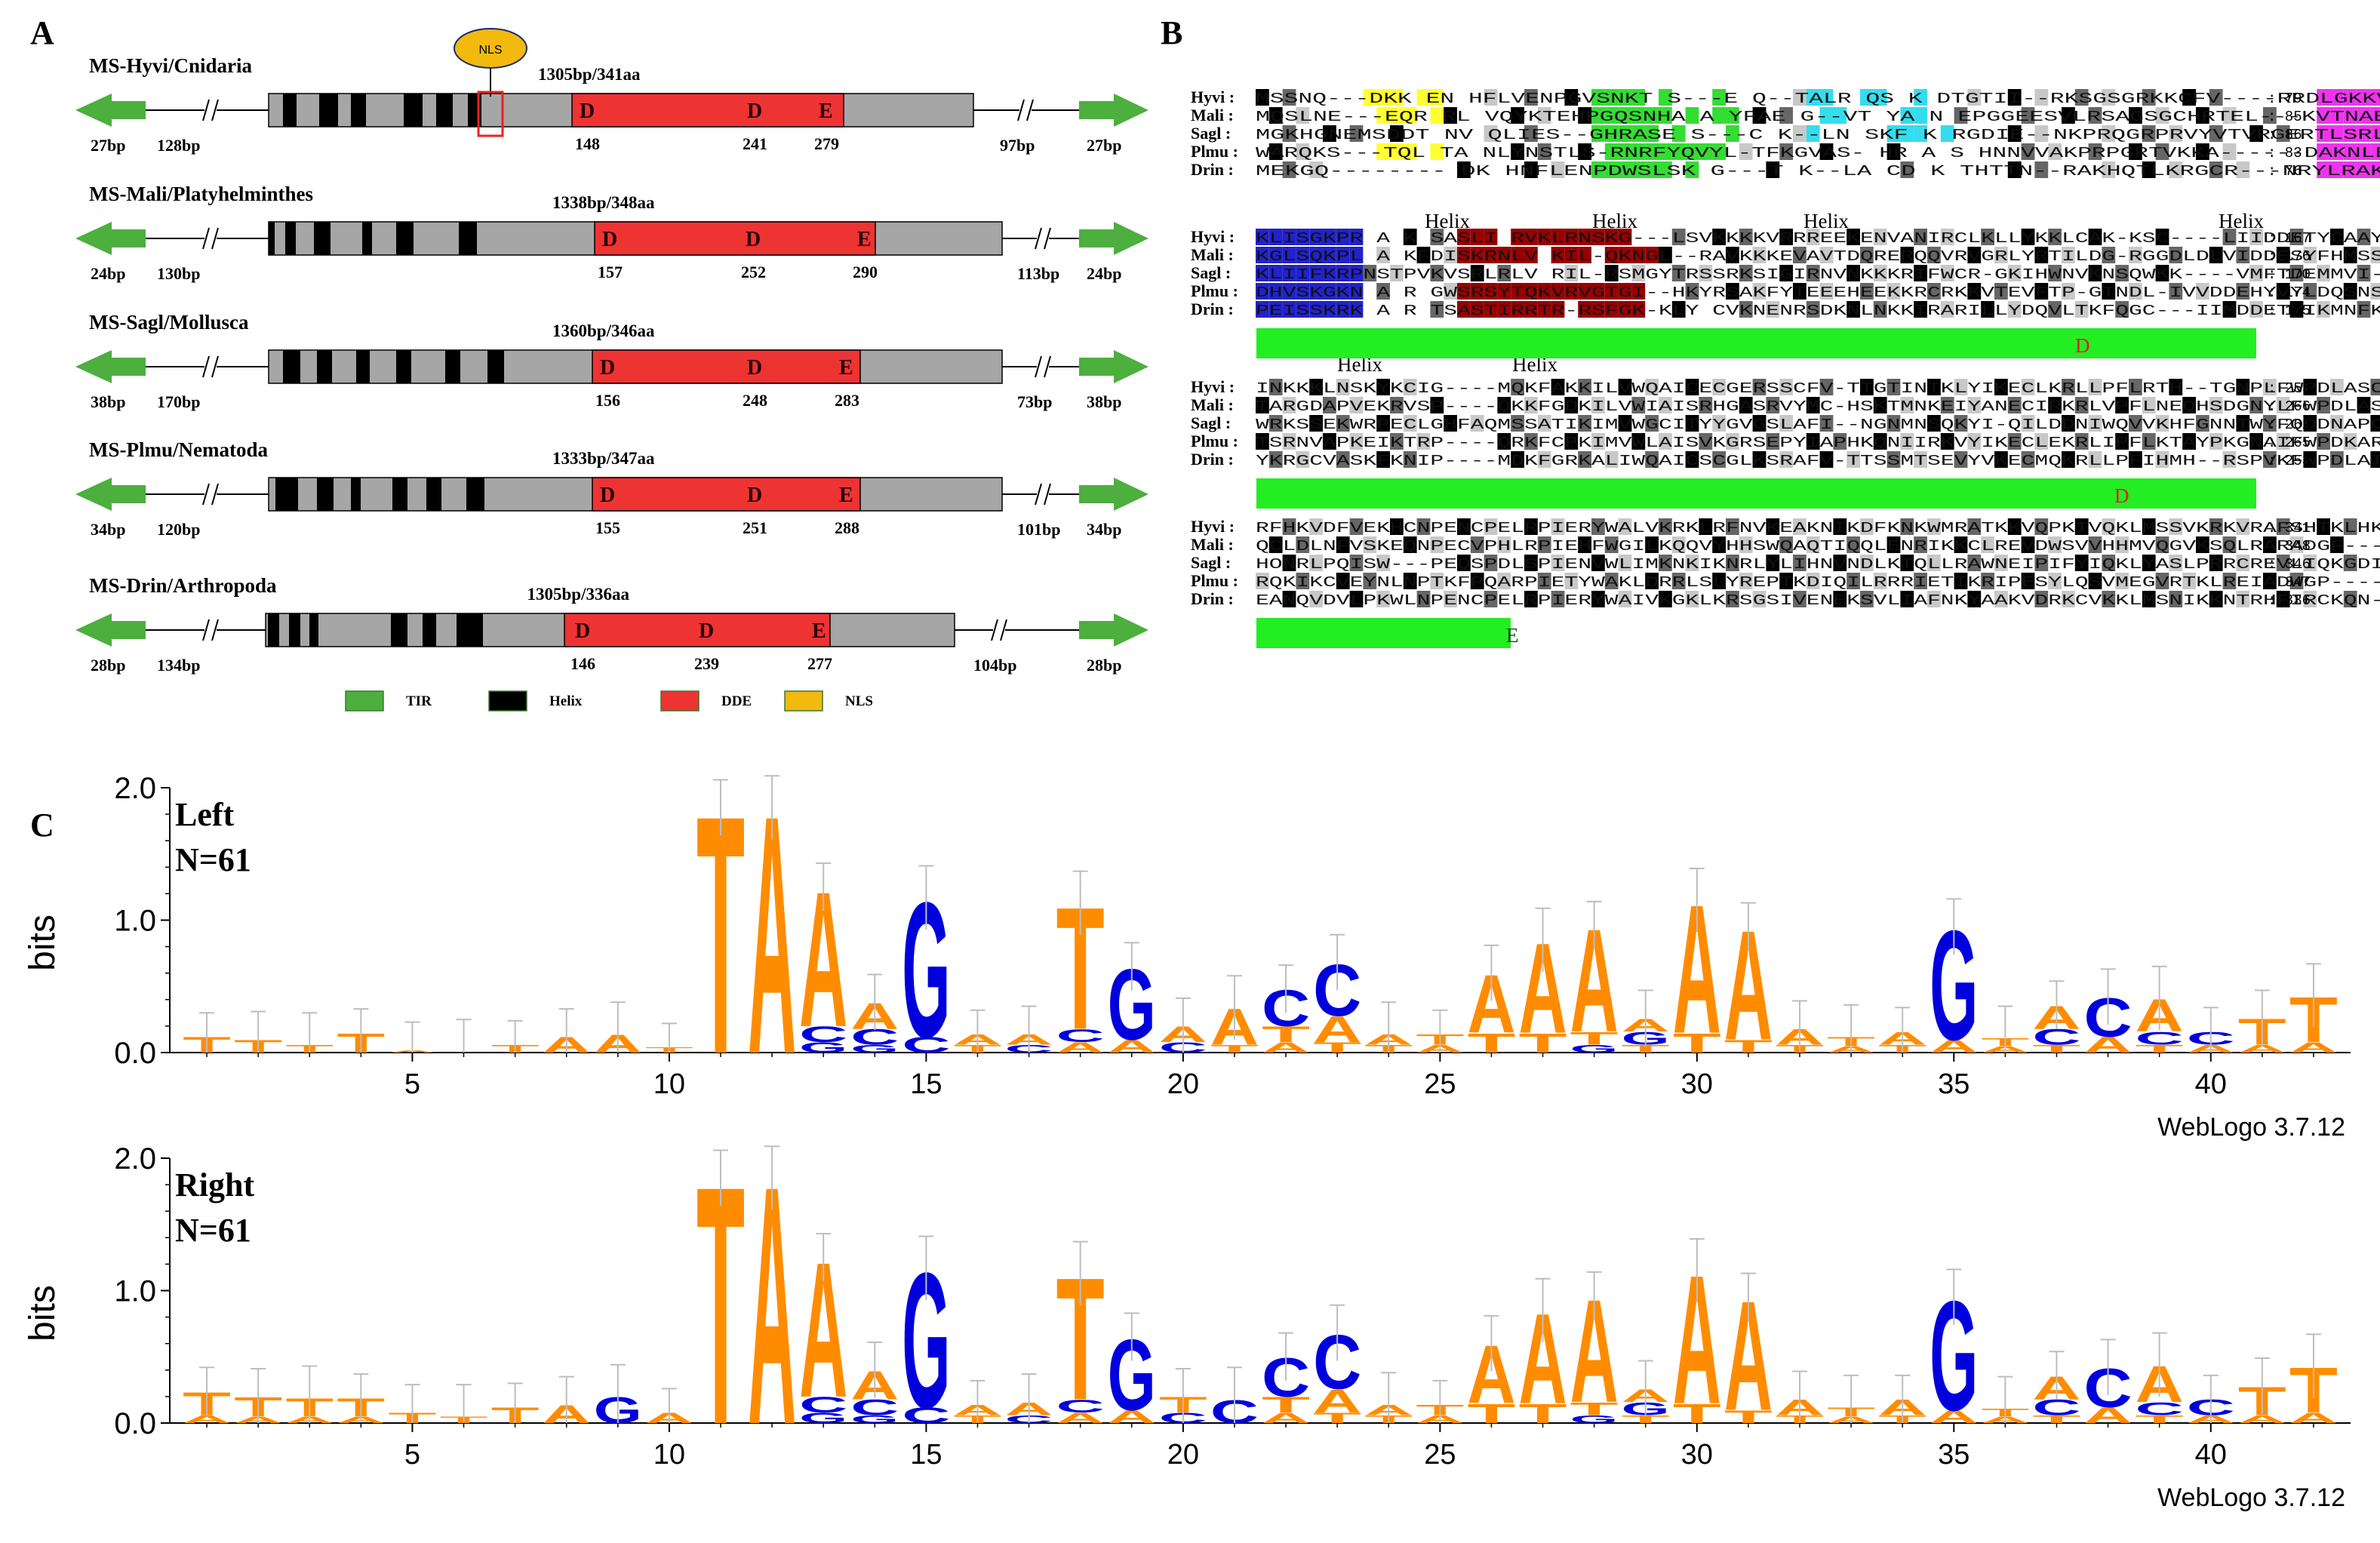  What do you see at coordinates (412, 1455) in the screenshot?
I see `x-tick-label: 5` at bounding box center [412, 1455].